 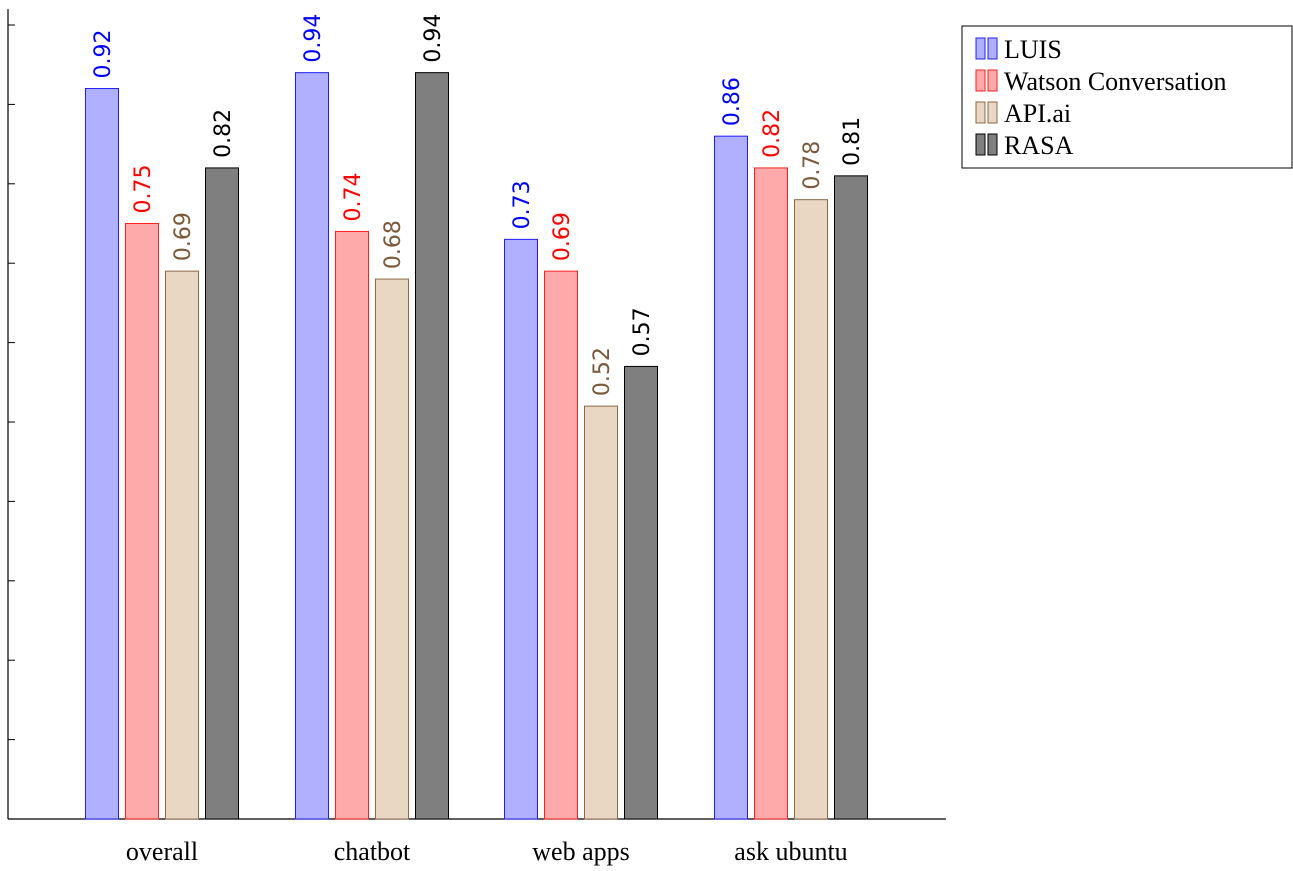 I want to click on data-label: 0.78, so click(x=812, y=165).